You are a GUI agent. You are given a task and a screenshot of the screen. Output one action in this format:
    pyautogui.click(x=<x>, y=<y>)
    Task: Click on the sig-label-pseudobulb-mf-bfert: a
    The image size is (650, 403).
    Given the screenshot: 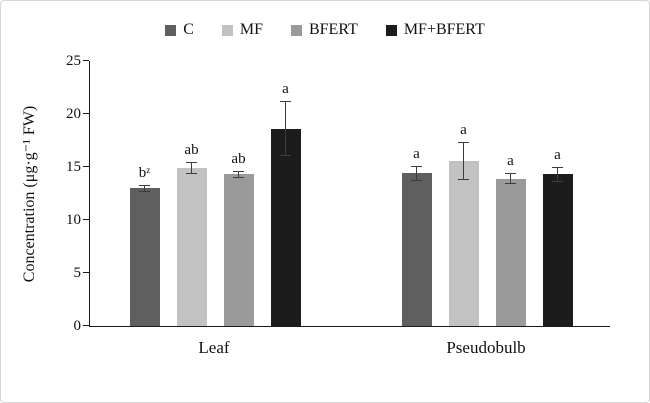 What is the action you would take?
    pyautogui.click(x=557, y=155)
    